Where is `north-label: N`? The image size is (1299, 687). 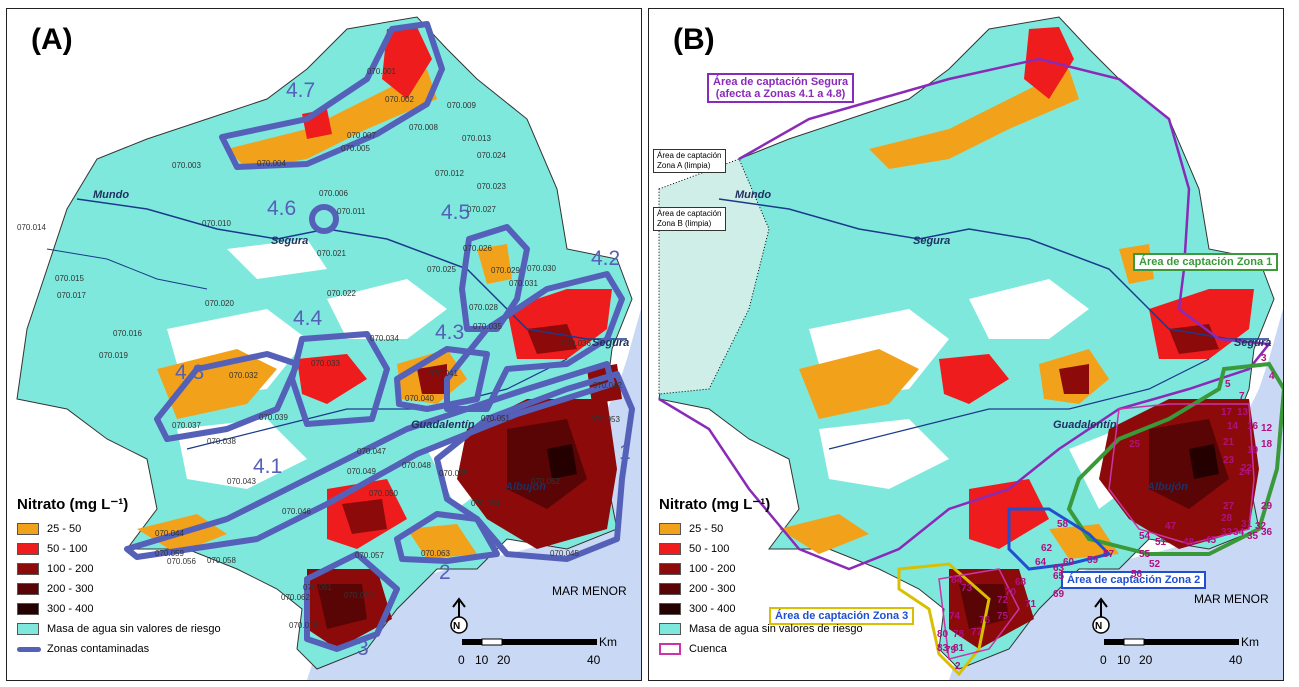
north-label: N is located at coordinates (1099, 626).